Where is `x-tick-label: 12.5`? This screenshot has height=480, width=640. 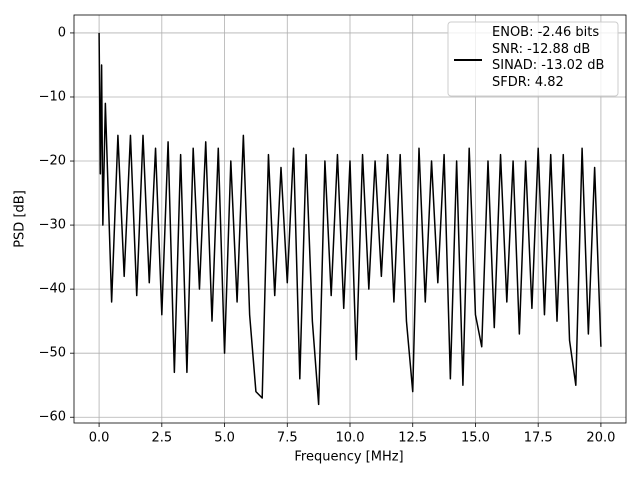 x-tick-label: 12.5 is located at coordinates (412, 438).